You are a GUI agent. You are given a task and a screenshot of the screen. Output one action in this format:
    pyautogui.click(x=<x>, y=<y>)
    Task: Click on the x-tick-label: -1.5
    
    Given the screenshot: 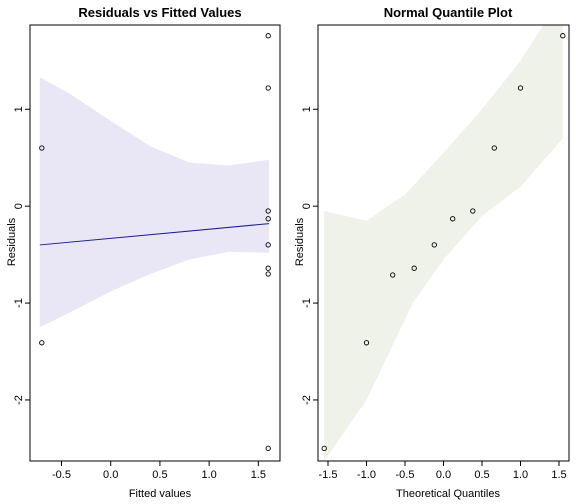 What is the action you would take?
    pyautogui.click(x=328, y=475)
    